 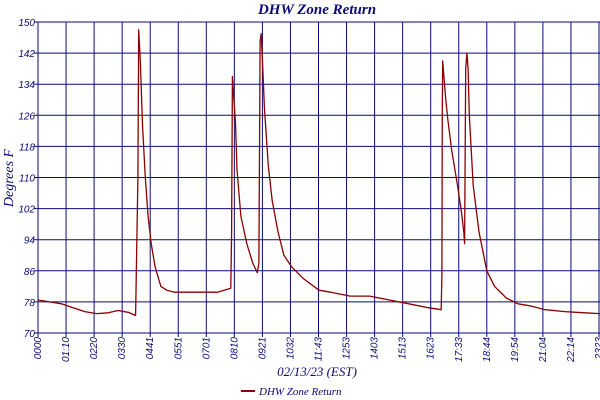 I want to click on x-axis-label: 02/13/23 (EST), so click(x=317, y=371).